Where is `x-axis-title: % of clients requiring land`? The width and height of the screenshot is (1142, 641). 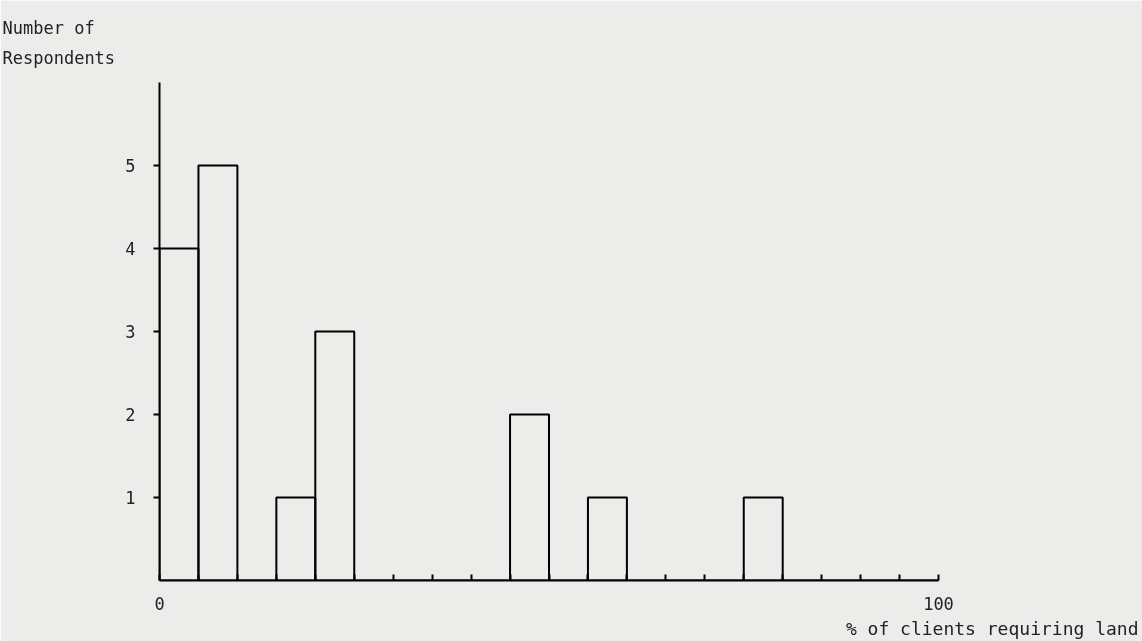 x-axis-title: % of clients requiring land is located at coordinates (992, 628).